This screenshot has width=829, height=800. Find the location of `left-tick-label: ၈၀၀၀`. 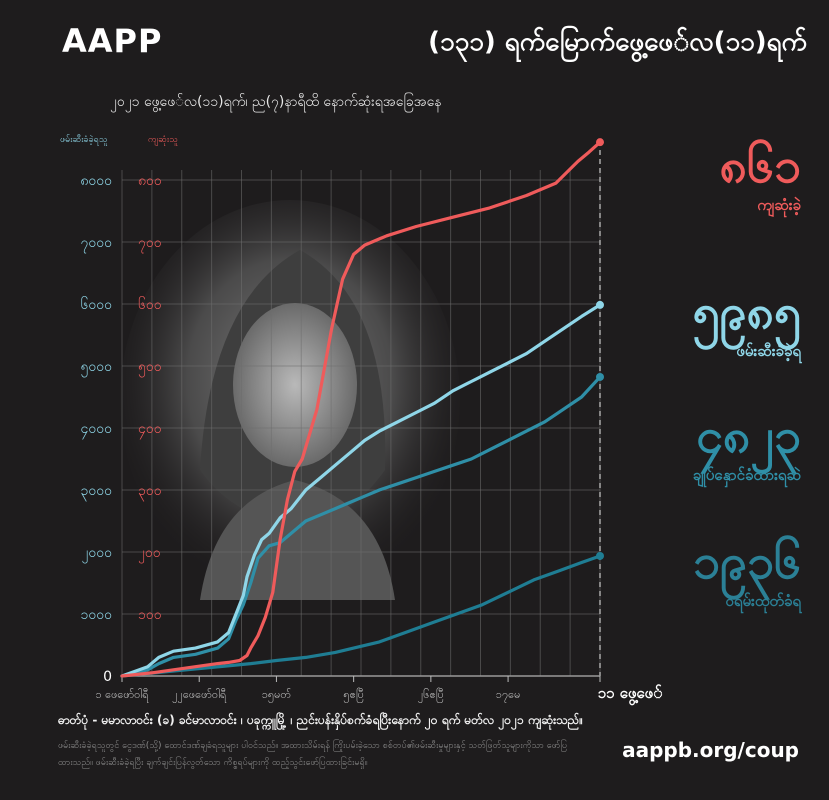

left-tick-label: ၈၀၀၀ is located at coordinates (96, 181).